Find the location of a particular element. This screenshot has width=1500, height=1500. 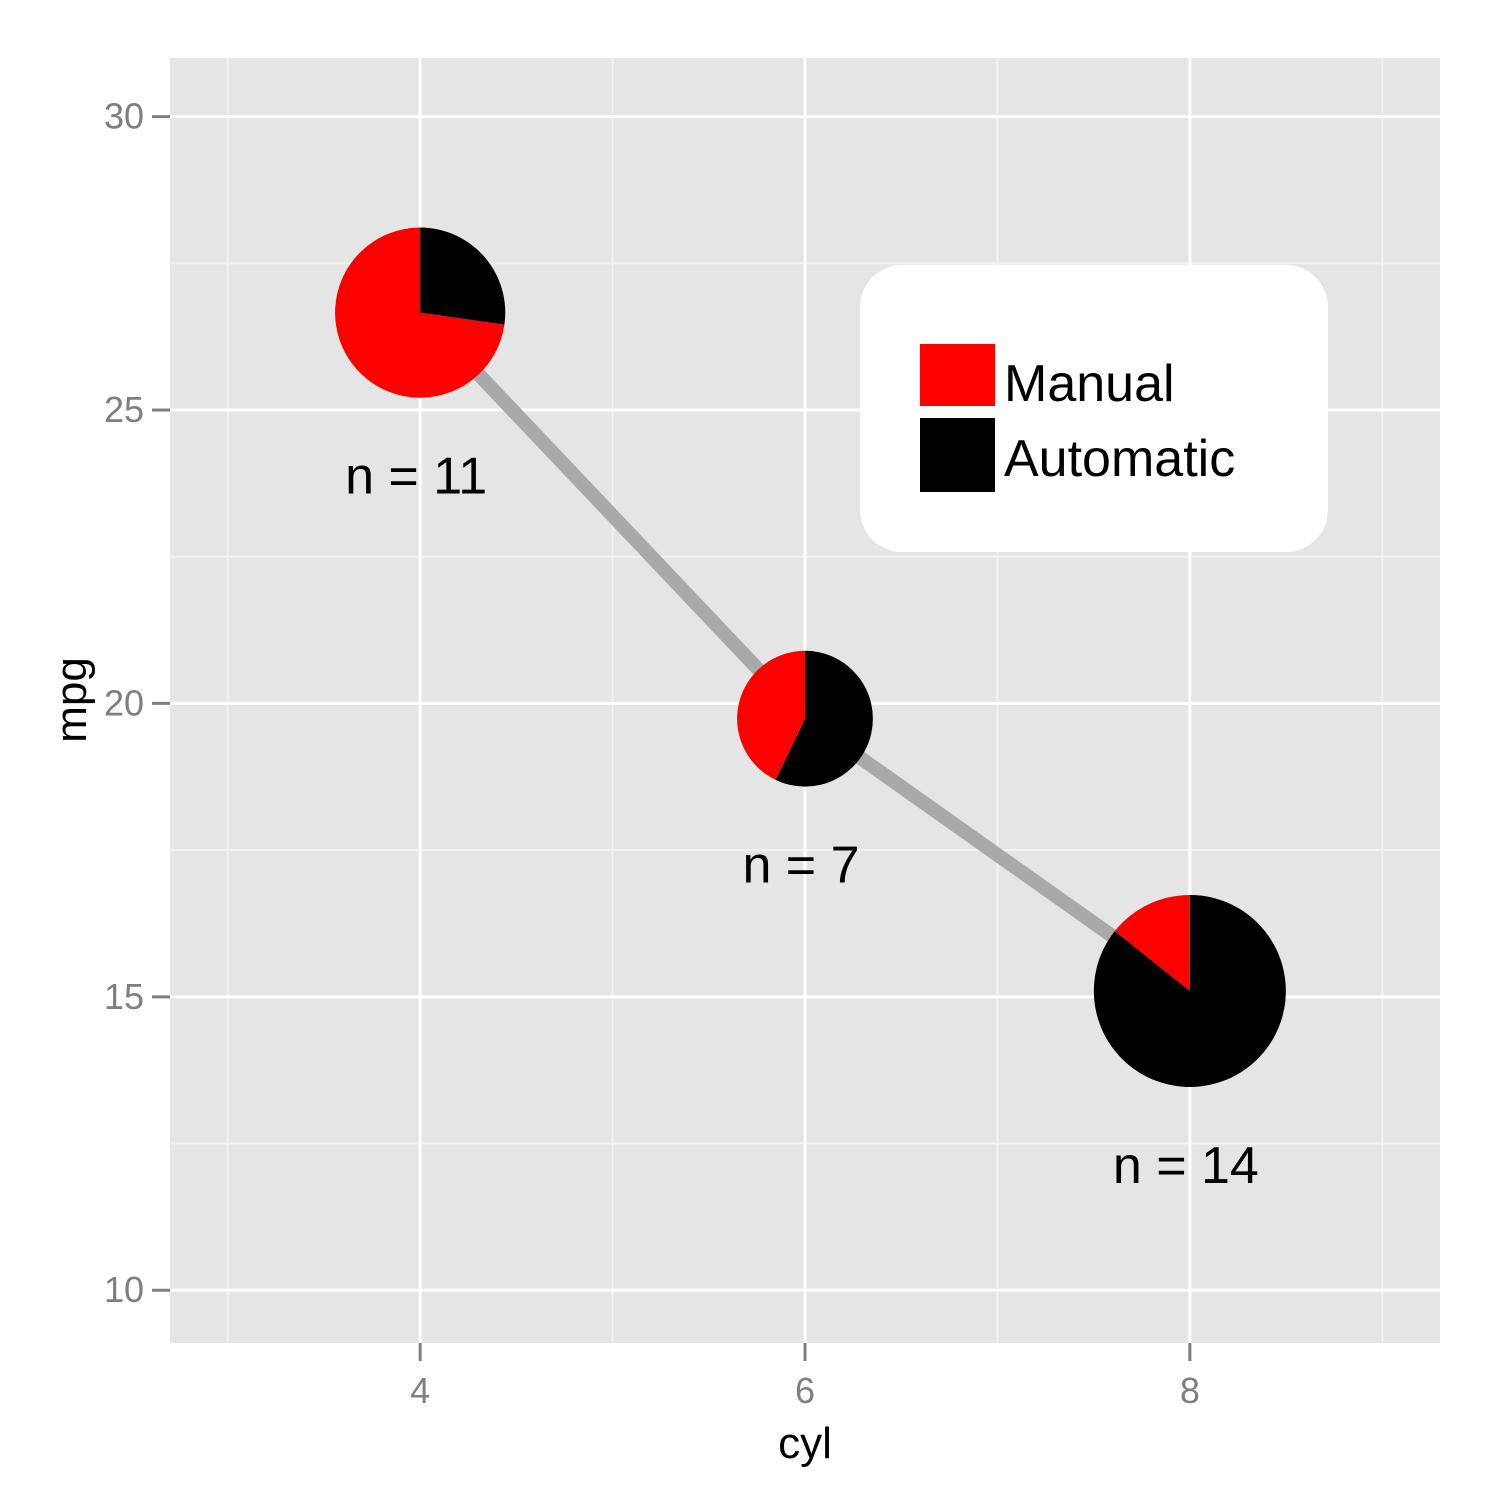

x-axis-title: cyl is located at coordinates (805, 1443).